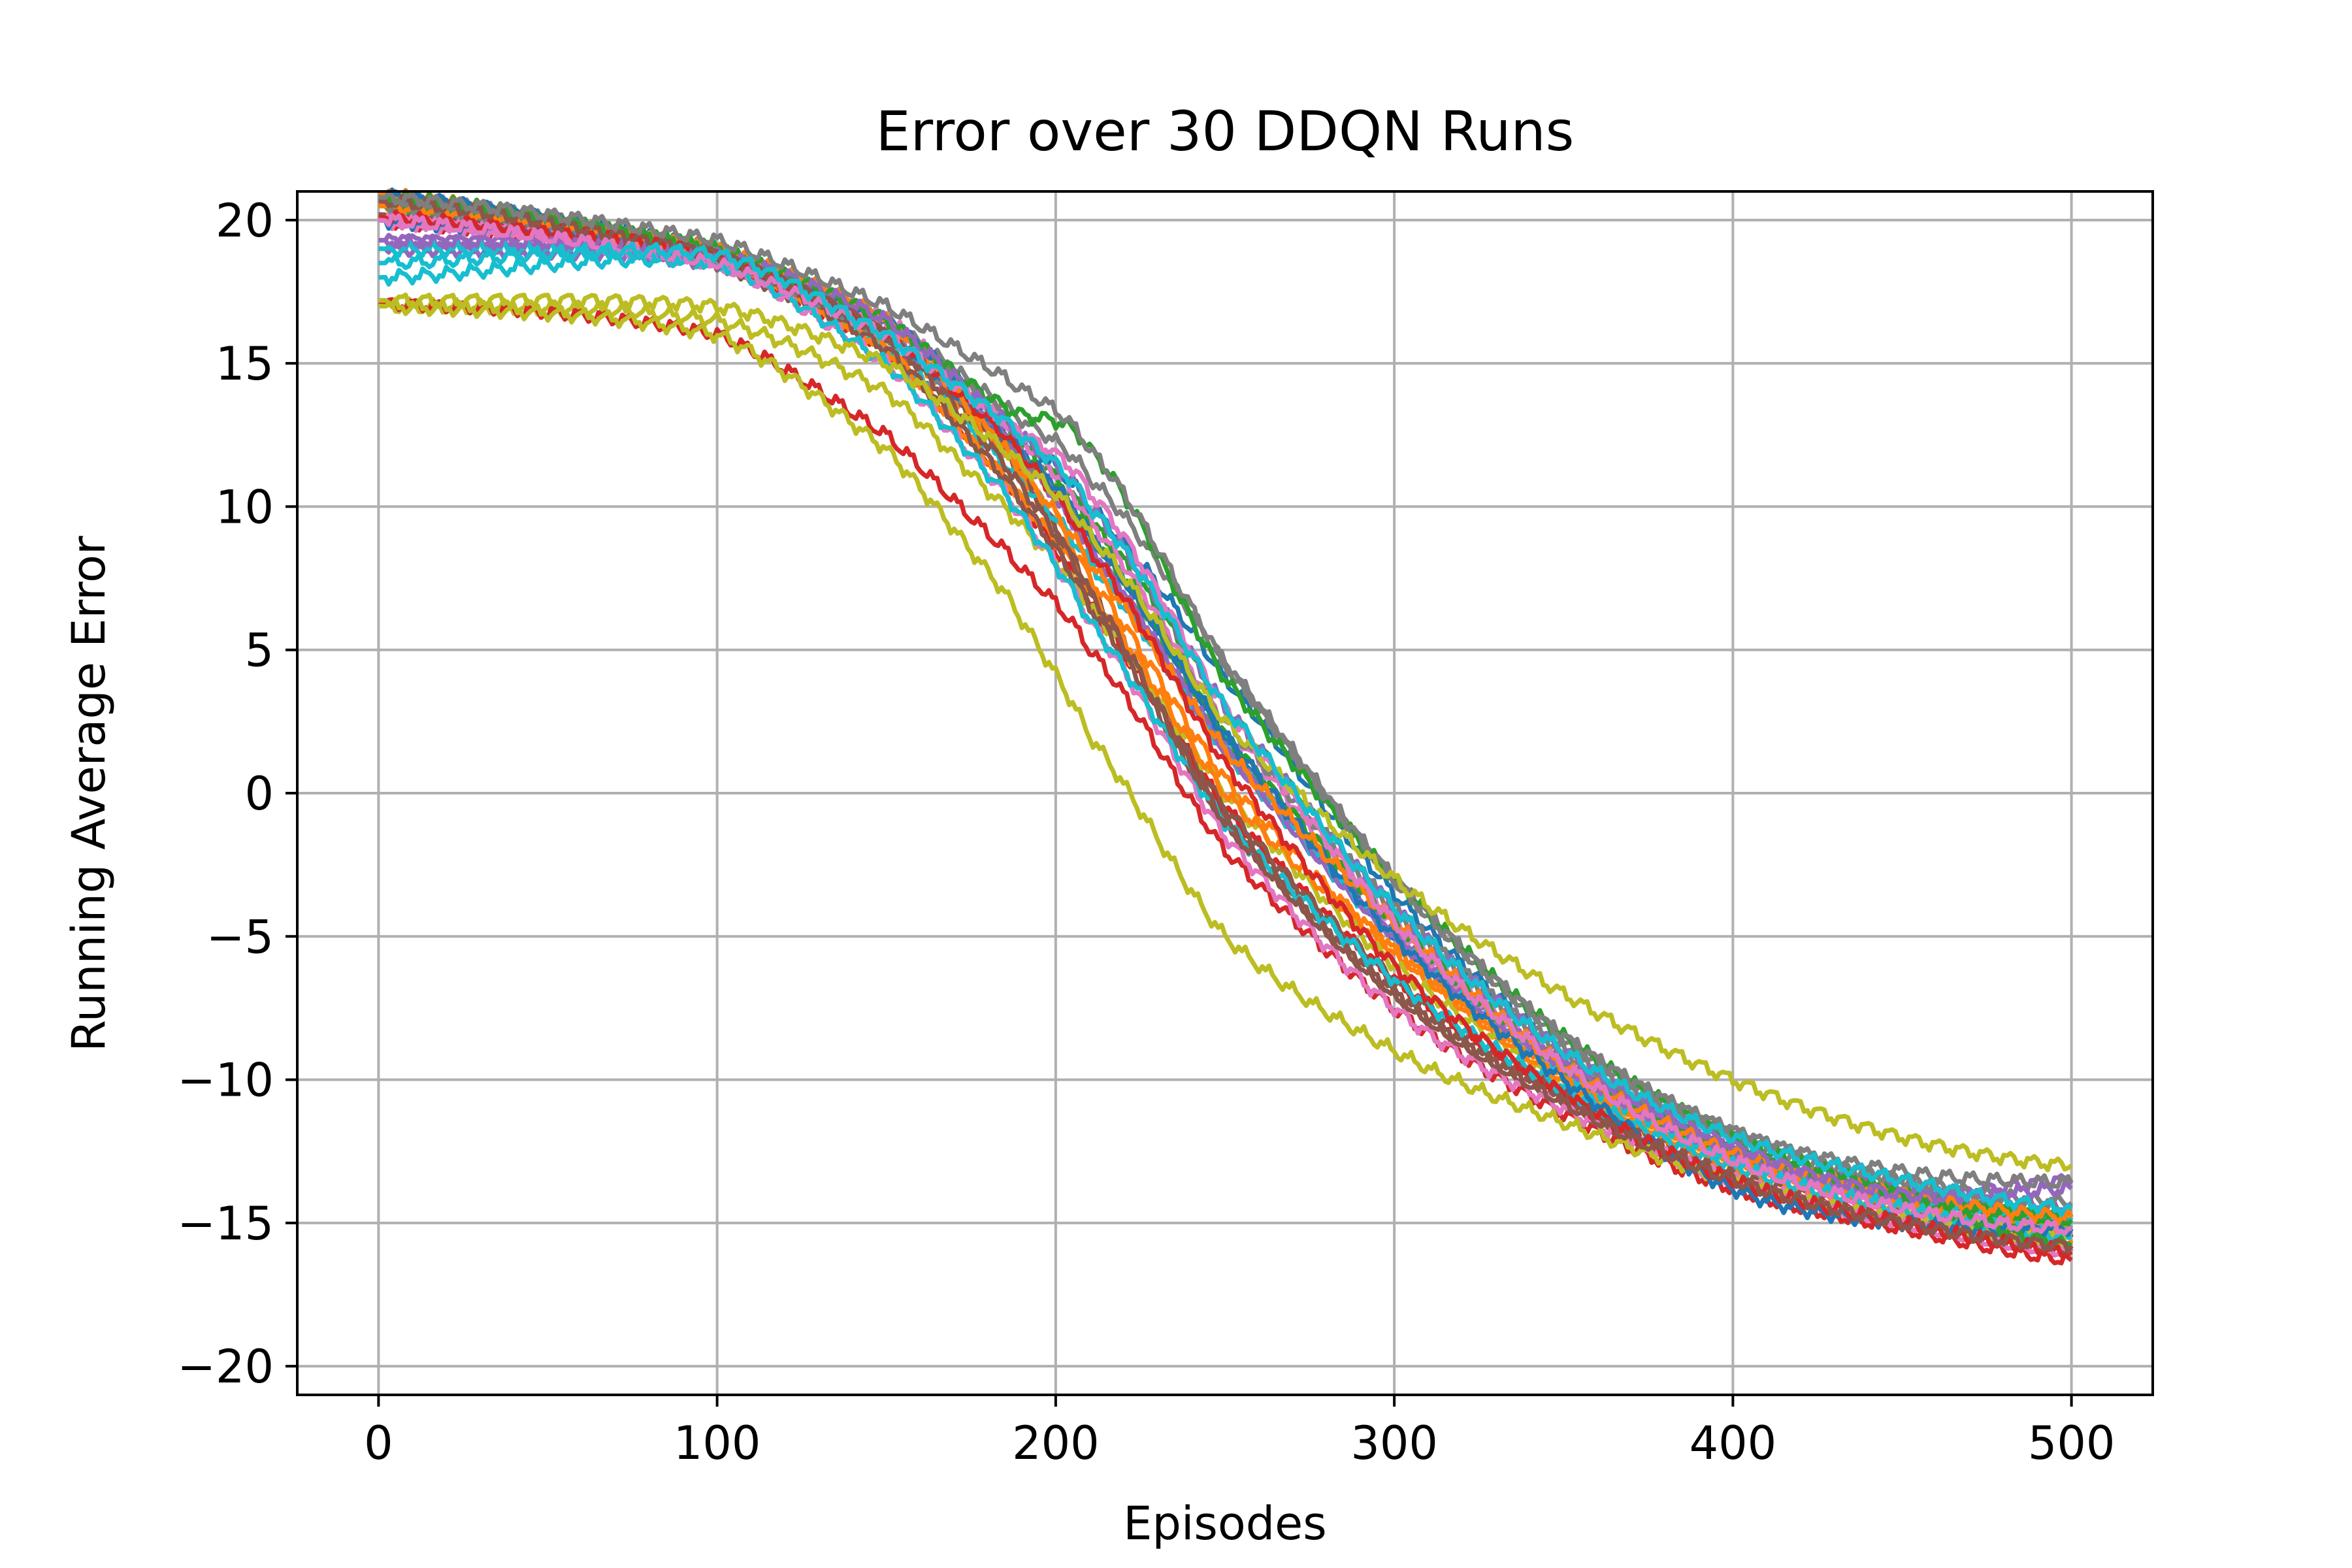  Describe the element at coordinates (225, 1223) in the screenshot. I see `y-tick-label: −15` at that location.